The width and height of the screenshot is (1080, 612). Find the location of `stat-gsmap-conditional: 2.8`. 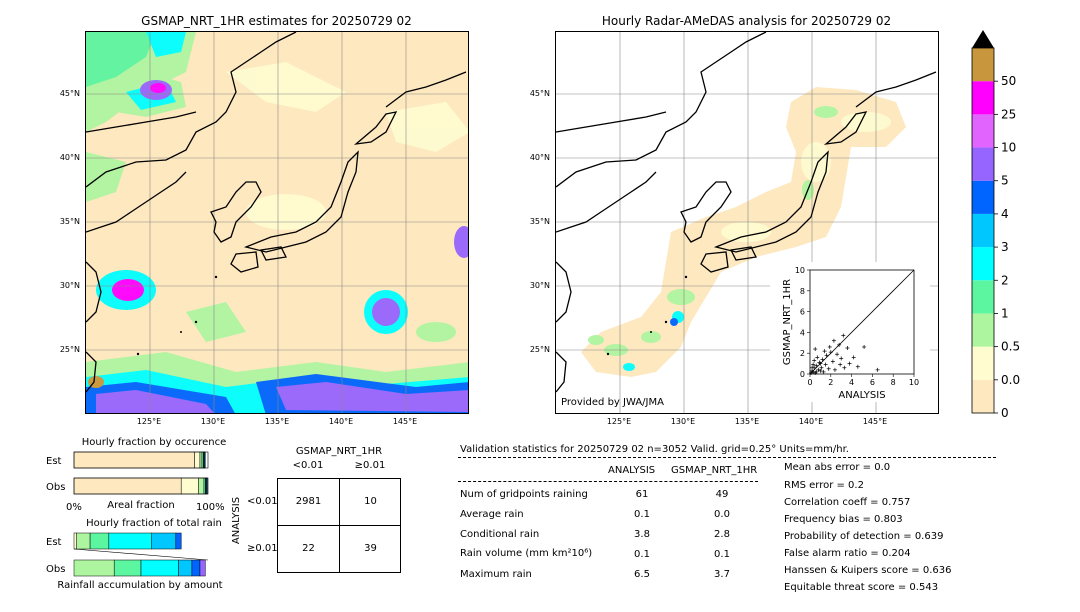

stat-gsmap-conditional: 2.8 is located at coordinates (722, 534).